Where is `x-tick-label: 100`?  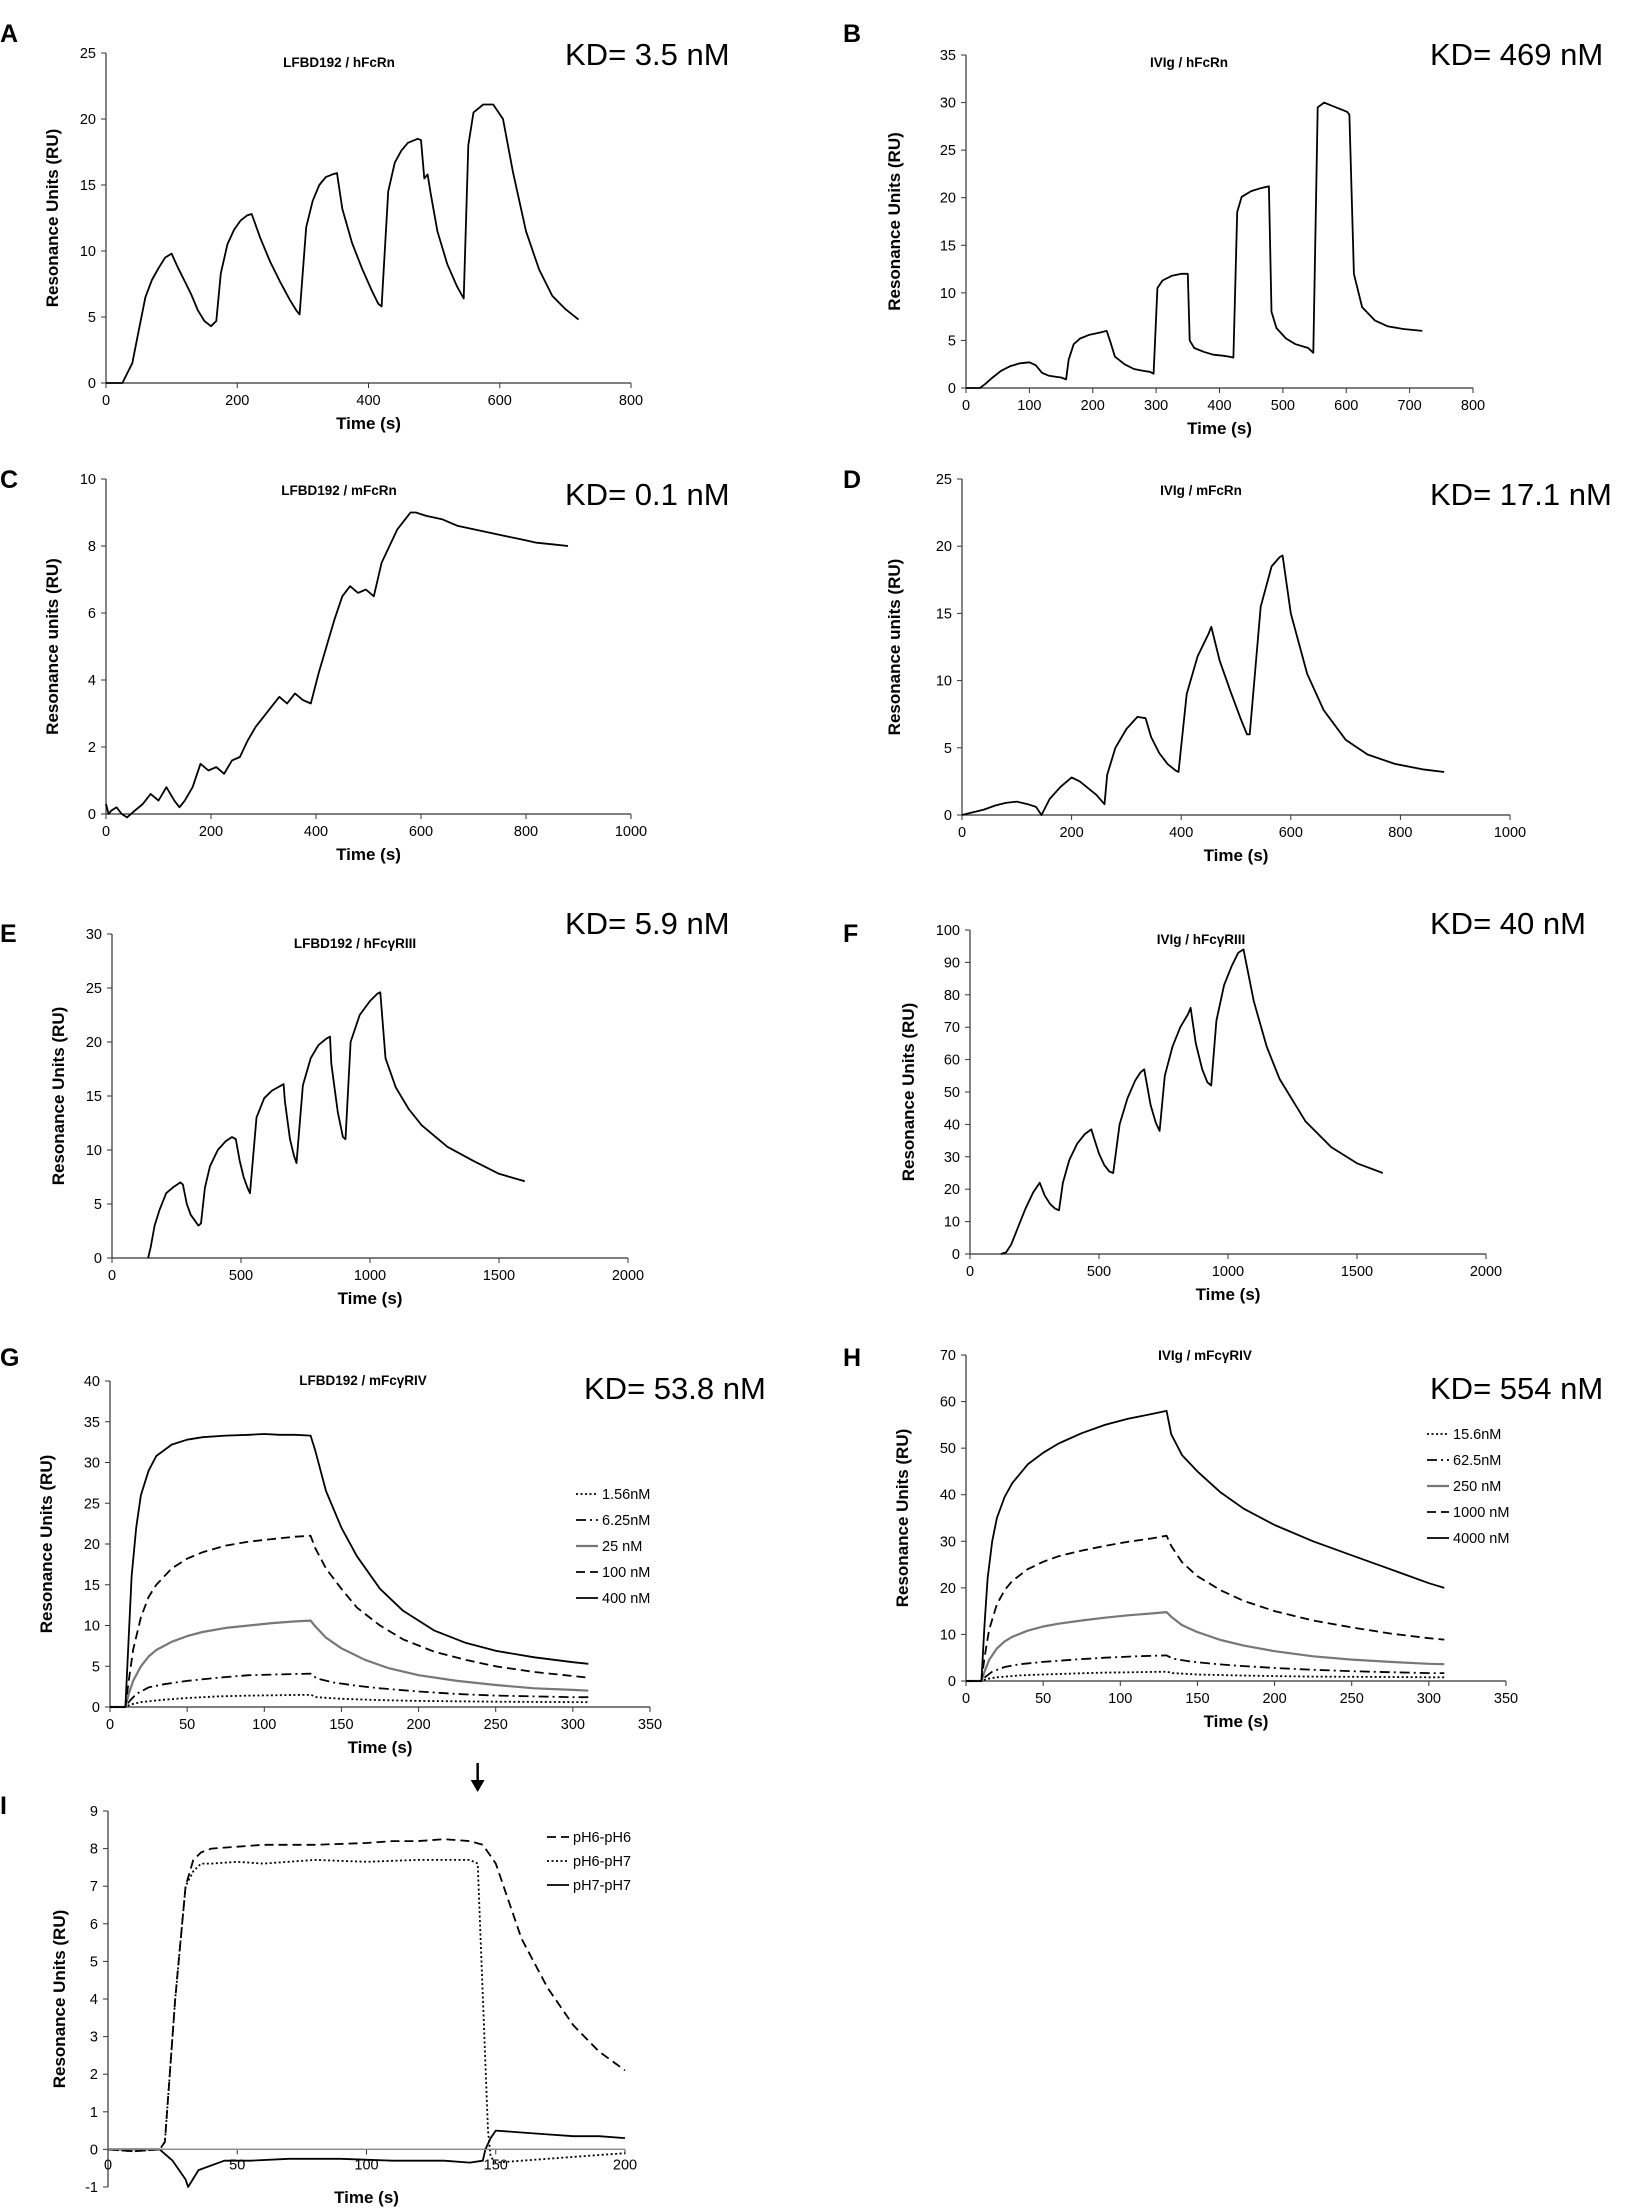
x-tick-label: 100 is located at coordinates (1029, 406).